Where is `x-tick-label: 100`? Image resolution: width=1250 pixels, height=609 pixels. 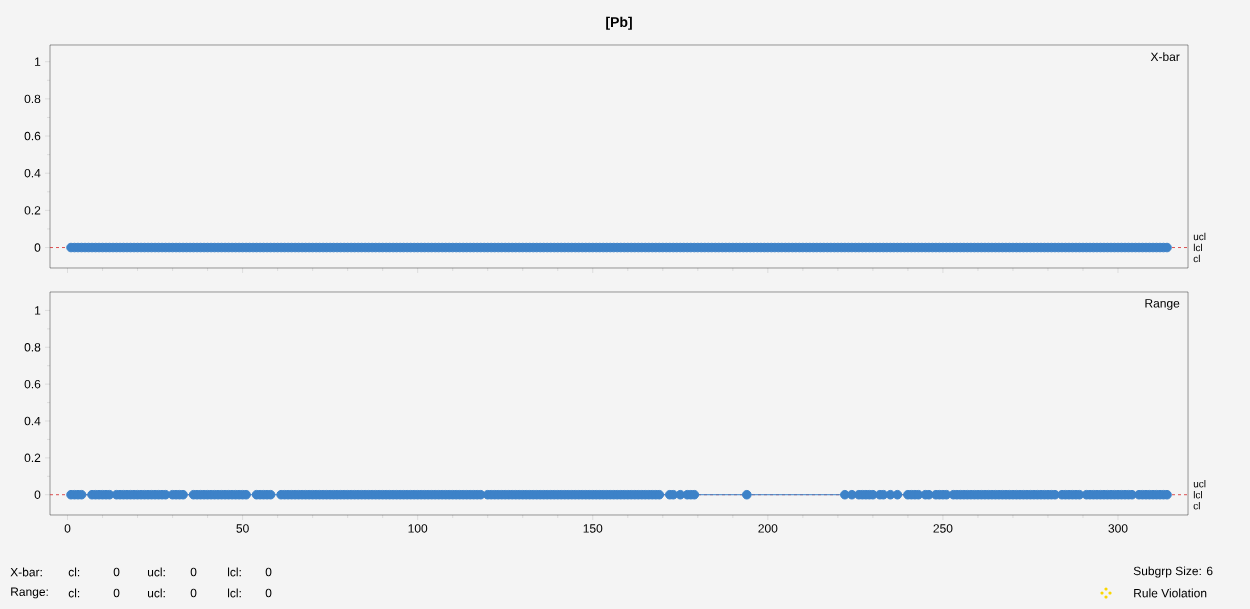
x-tick-label: 100 is located at coordinates (418, 528).